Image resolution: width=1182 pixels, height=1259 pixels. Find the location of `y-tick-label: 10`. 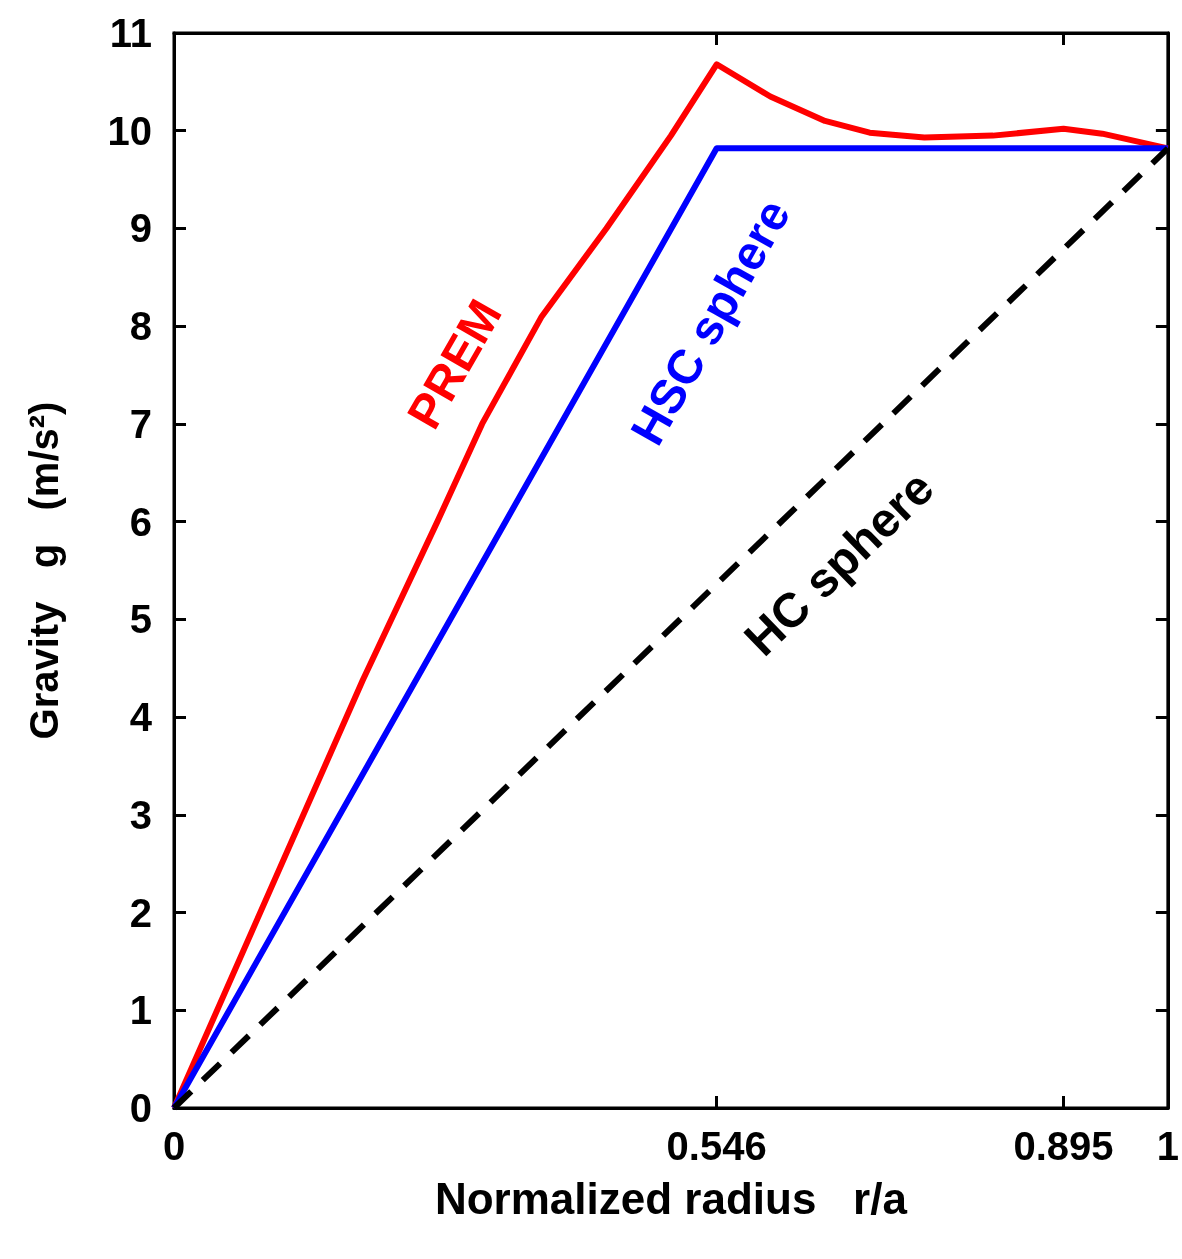

y-tick-label: 10 is located at coordinates (129, 130).